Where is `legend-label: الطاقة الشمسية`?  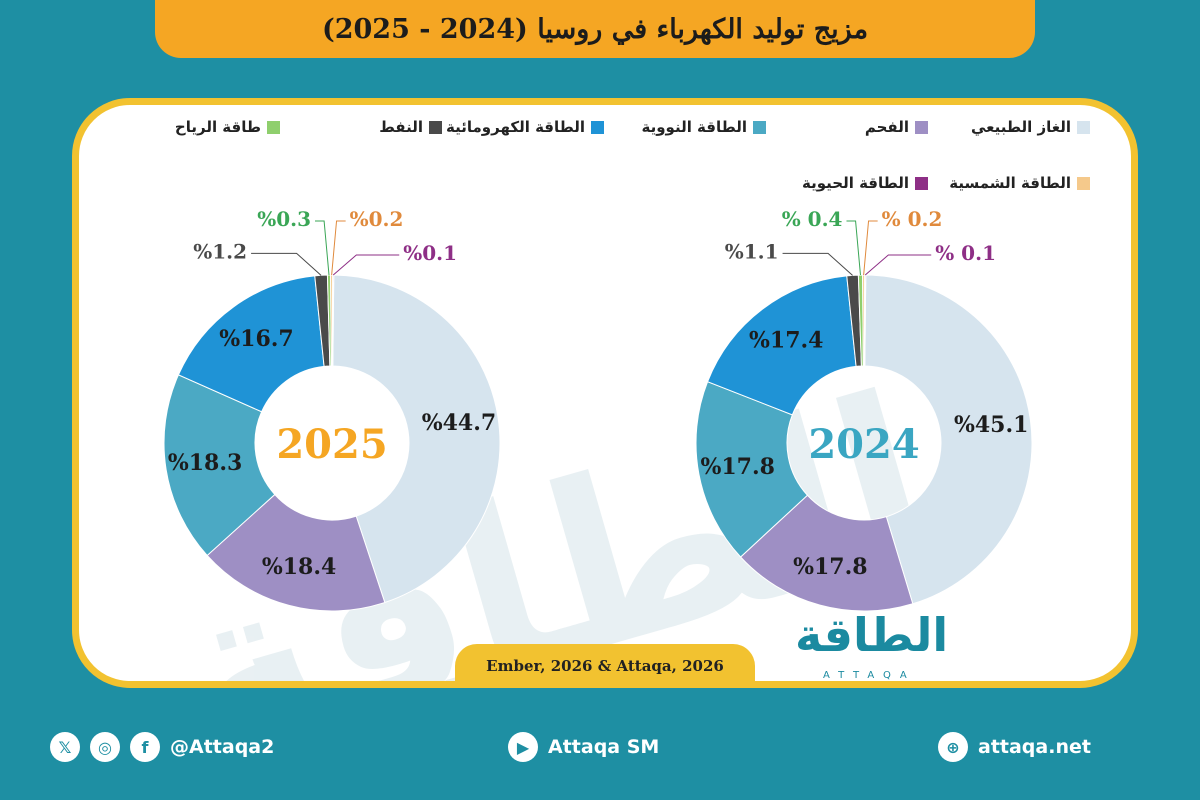 legend-label: الطاقة الشمسية is located at coordinates (1010, 183).